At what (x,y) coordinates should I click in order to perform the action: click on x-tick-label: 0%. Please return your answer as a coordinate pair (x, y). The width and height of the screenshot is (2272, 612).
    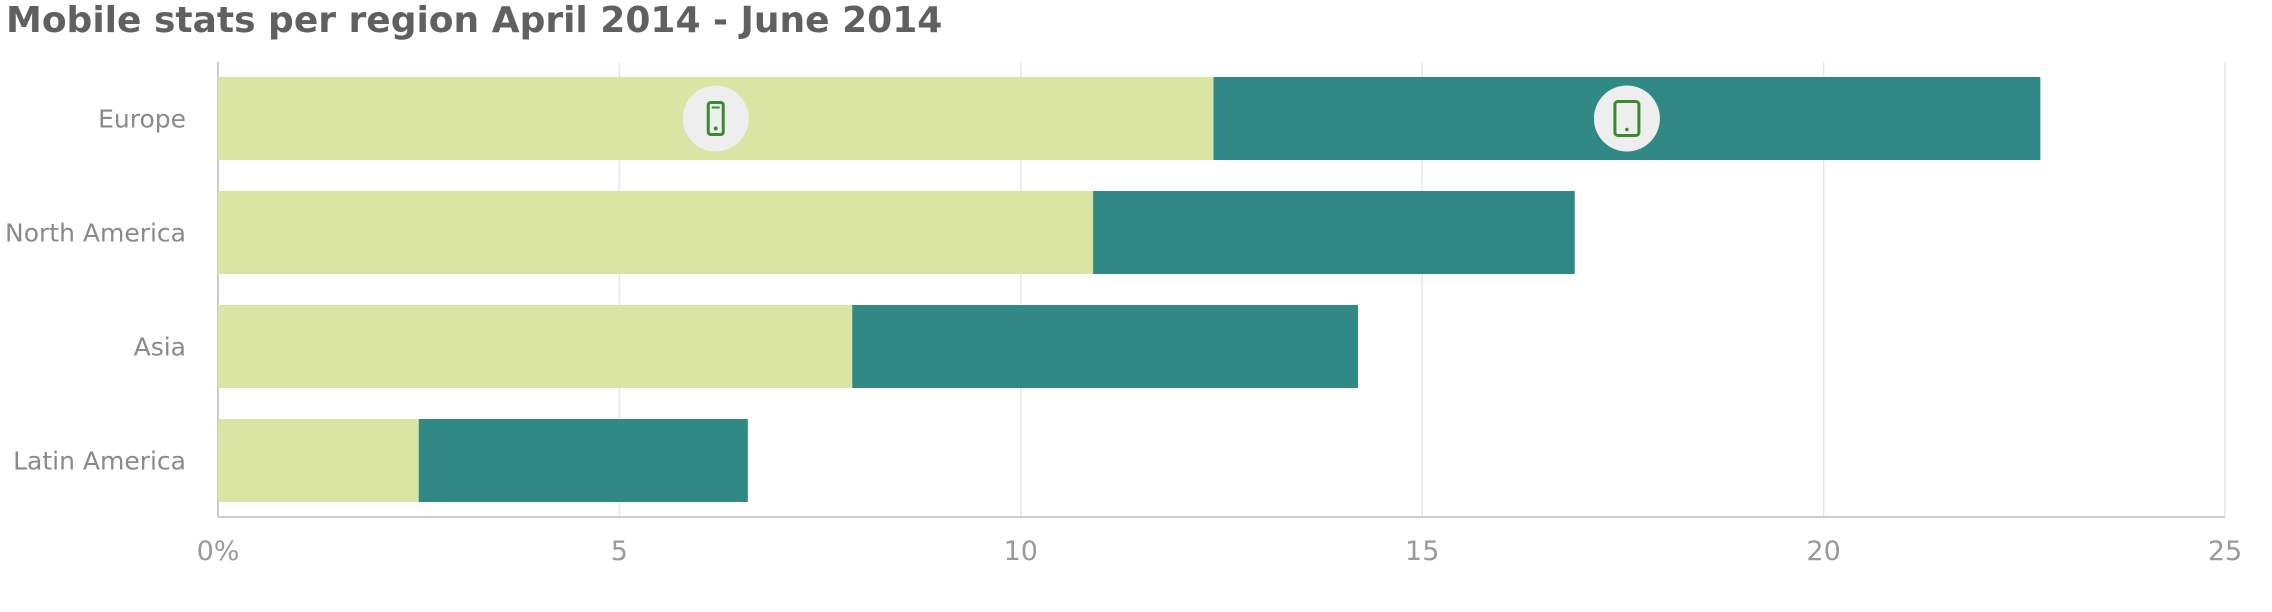
    Looking at the image, I should click on (218, 551).